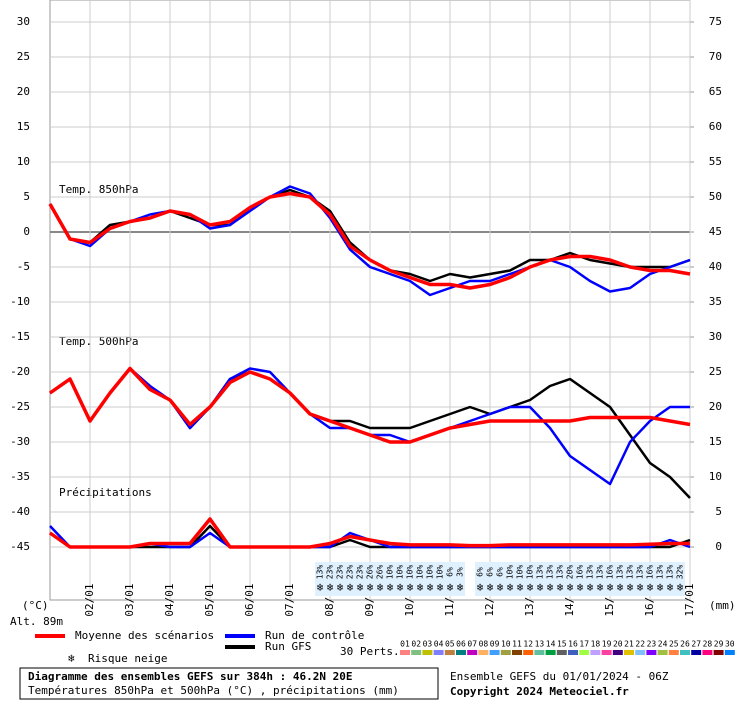 The height and width of the screenshot is (704, 740). Describe the element at coordinates (696, 644) in the screenshot. I see `perturbation-label: 27` at that location.